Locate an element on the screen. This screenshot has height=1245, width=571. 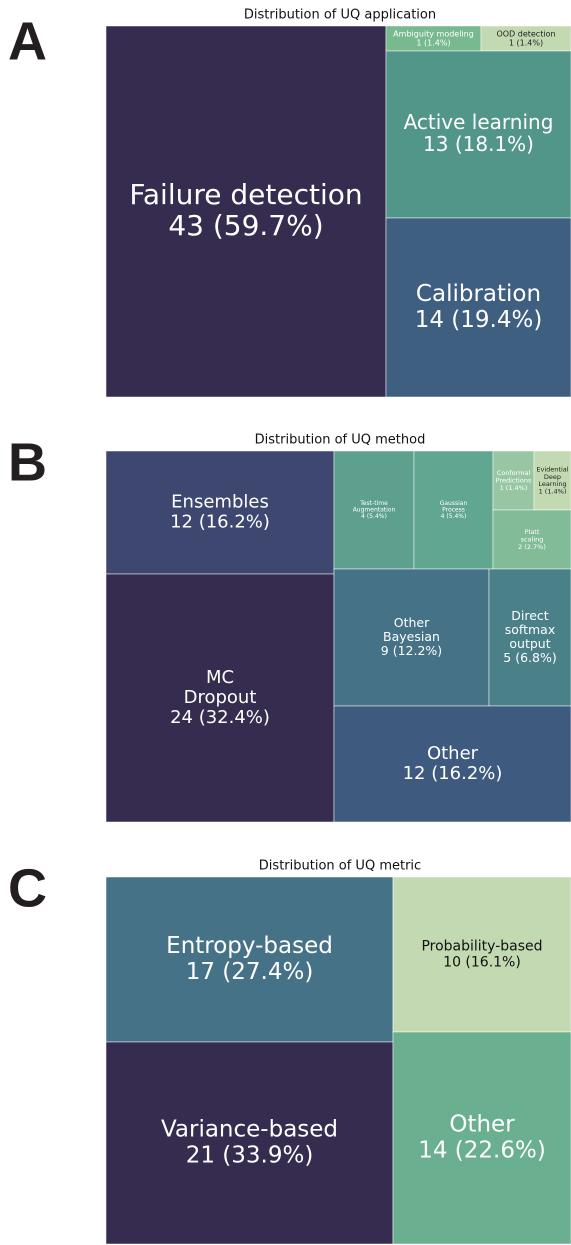
tile-label: Ensembles is located at coordinates (220, 501).